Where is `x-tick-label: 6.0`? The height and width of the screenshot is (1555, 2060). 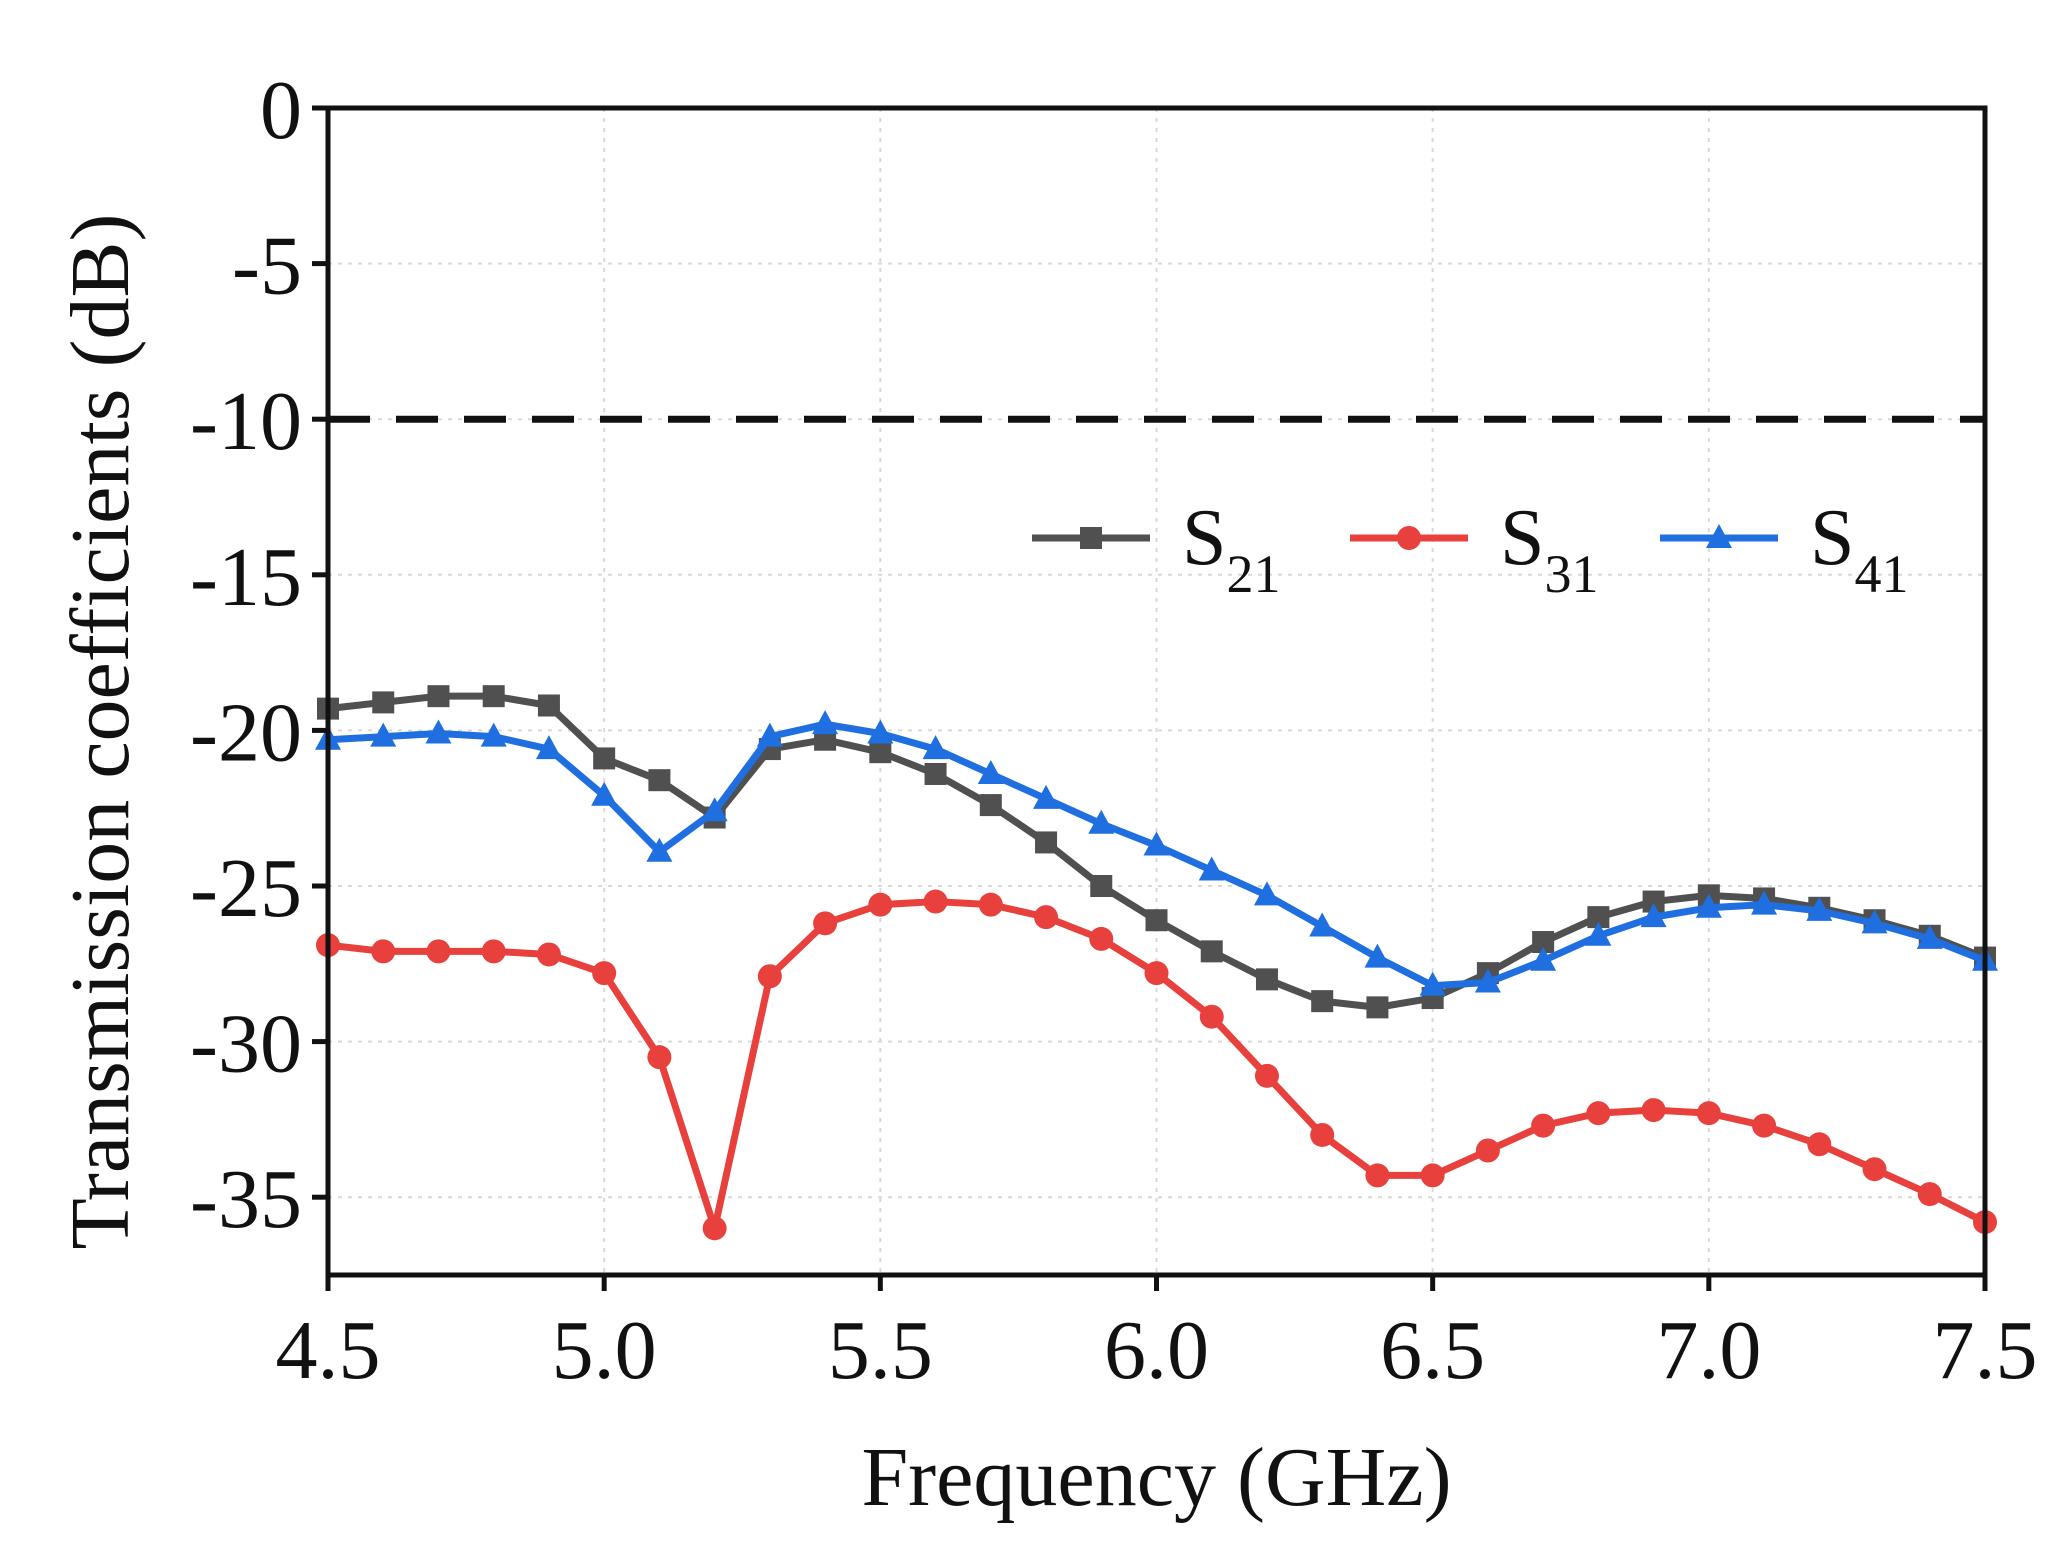 x-tick-label: 6.0 is located at coordinates (1156, 1350).